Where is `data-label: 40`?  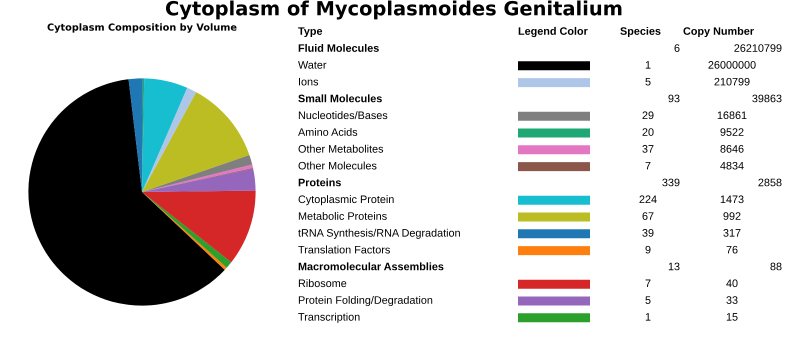 data-label: 40 is located at coordinates (732, 283).